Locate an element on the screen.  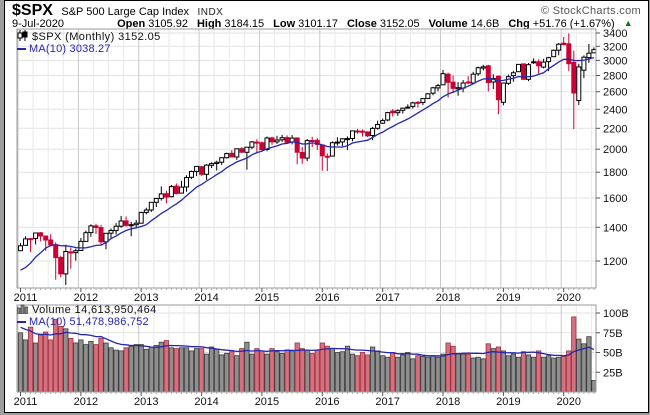
quote-field-close: Close 3152.05 is located at coordinates (383, 24).